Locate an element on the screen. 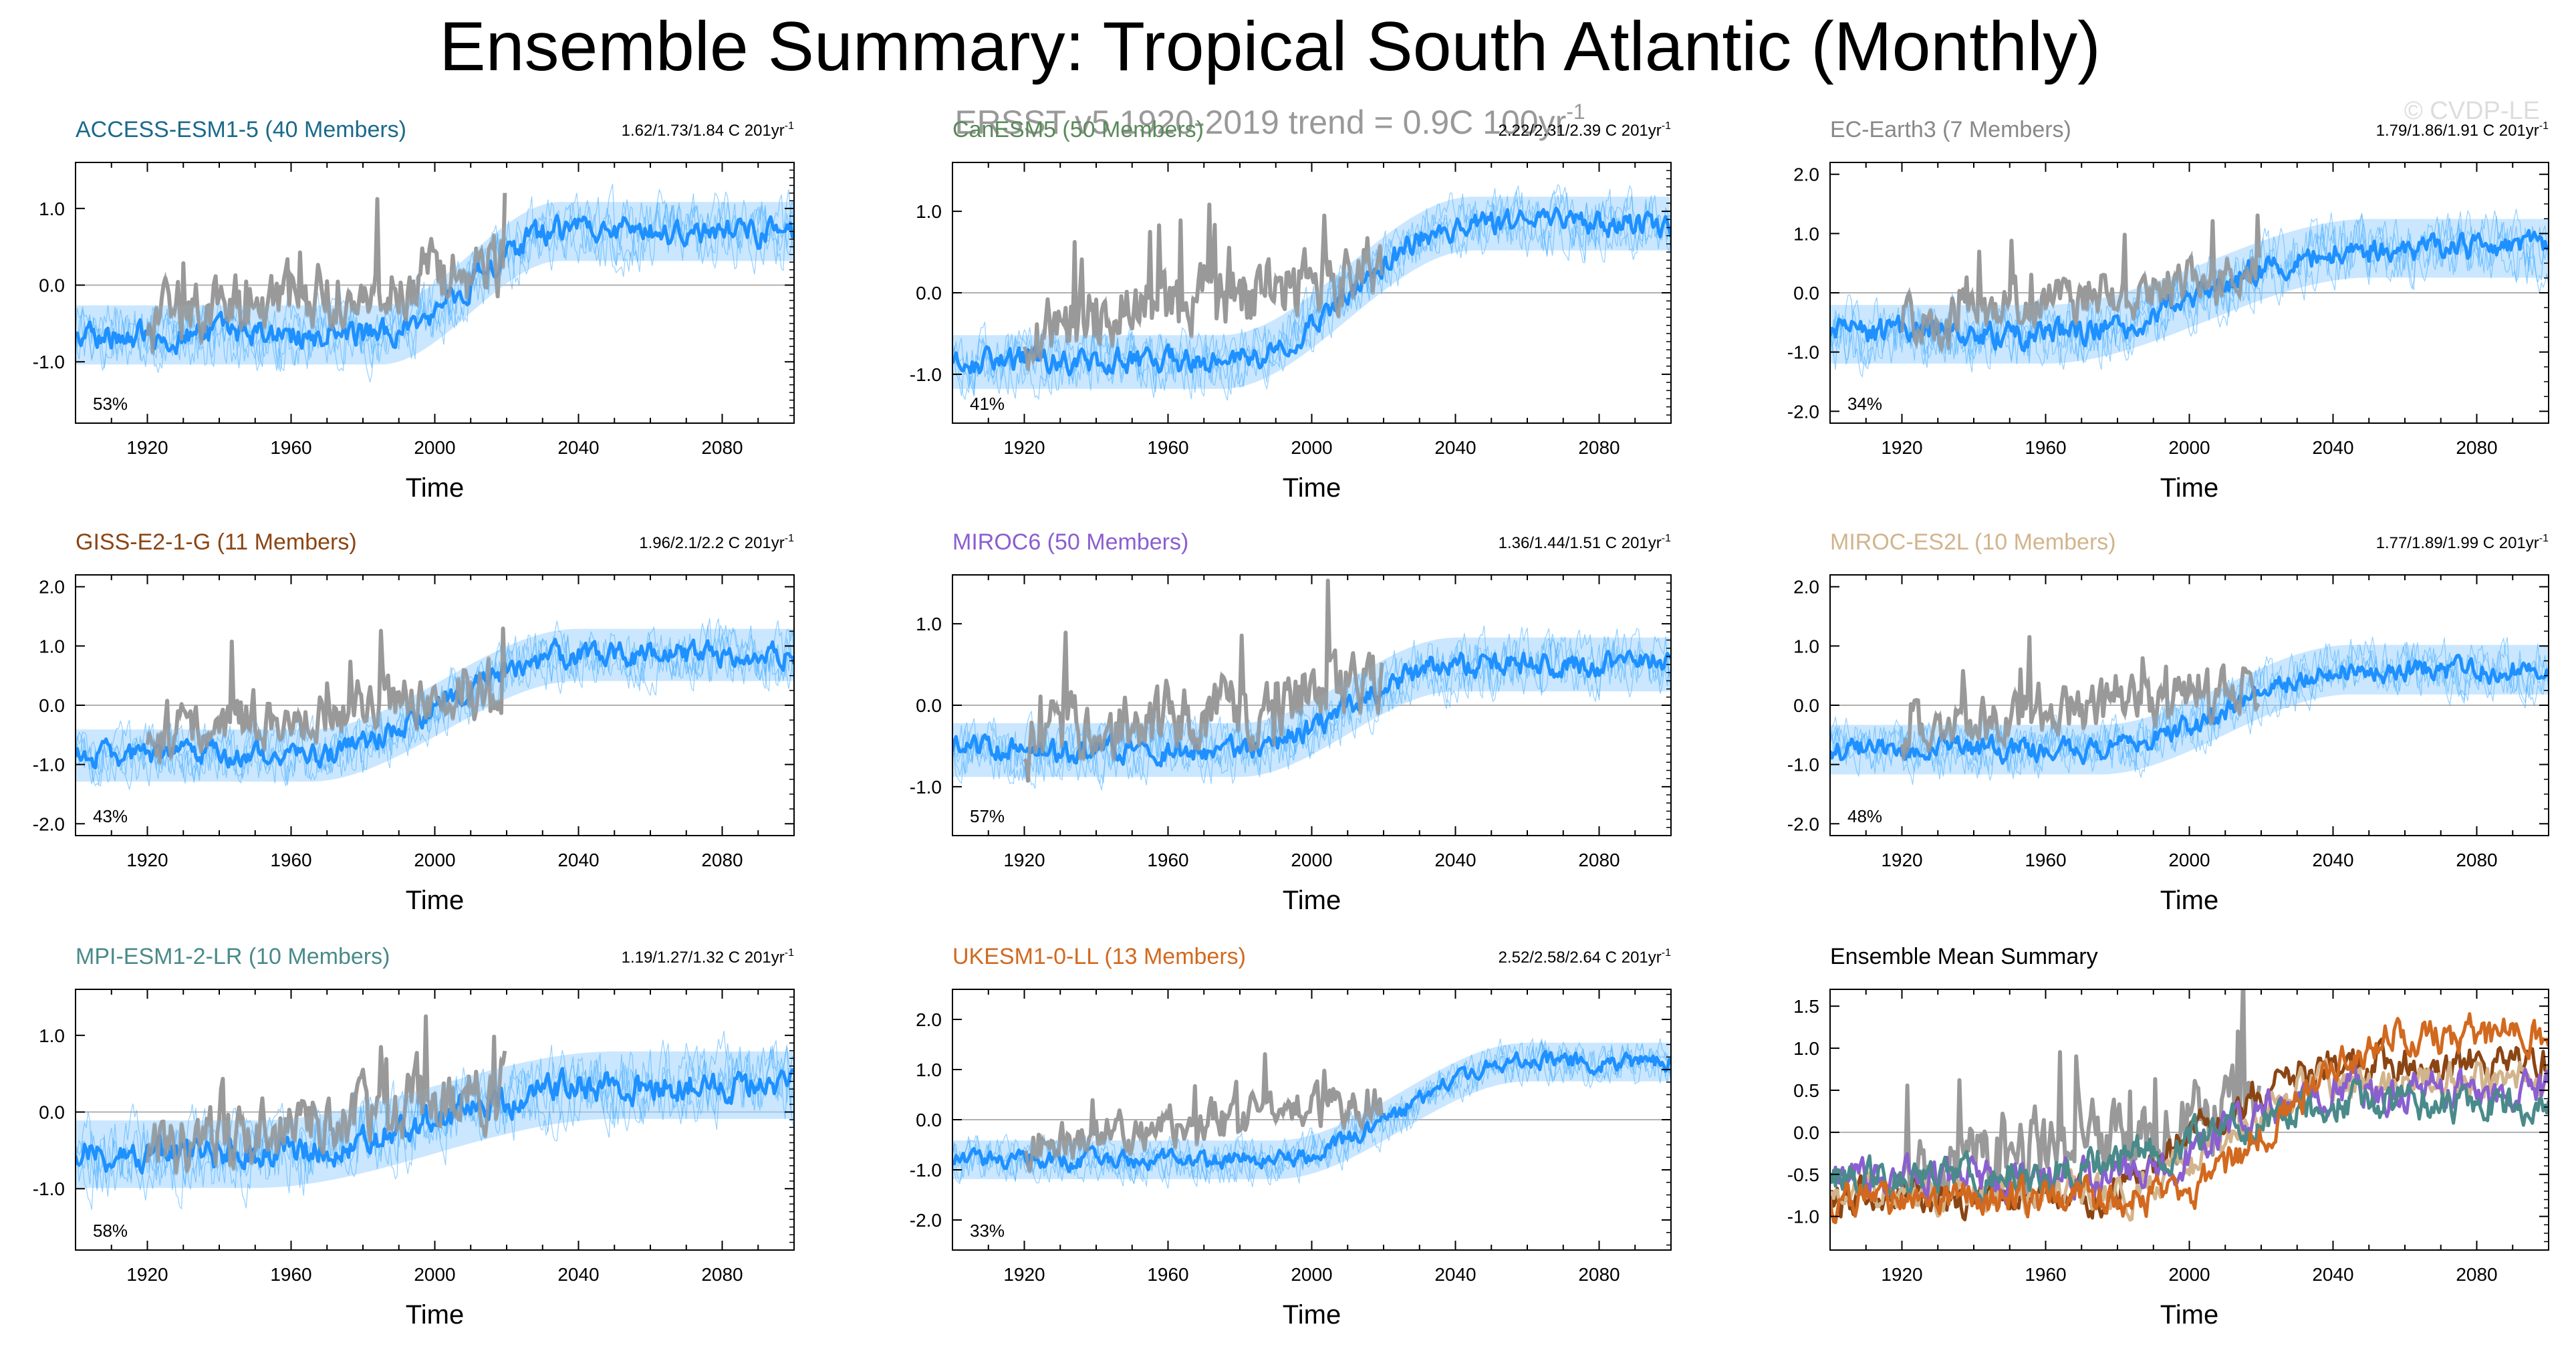  trend-label: 1.62/1.73/1.84 C 201yr-1 is located at coordinates (708, 130).